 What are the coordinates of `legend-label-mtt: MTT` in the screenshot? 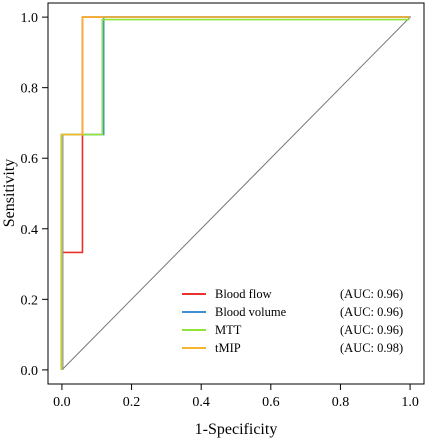 It's located at (228, 330).